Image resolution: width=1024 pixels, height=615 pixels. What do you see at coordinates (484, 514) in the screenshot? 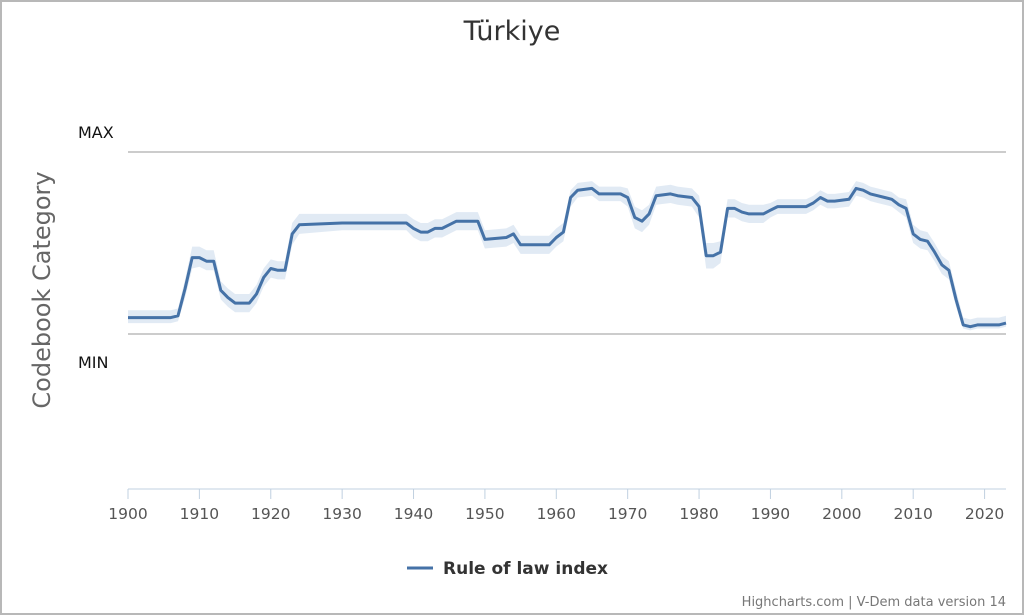
I see `x-tick-label: 1950` at bounding box center [484, 514].